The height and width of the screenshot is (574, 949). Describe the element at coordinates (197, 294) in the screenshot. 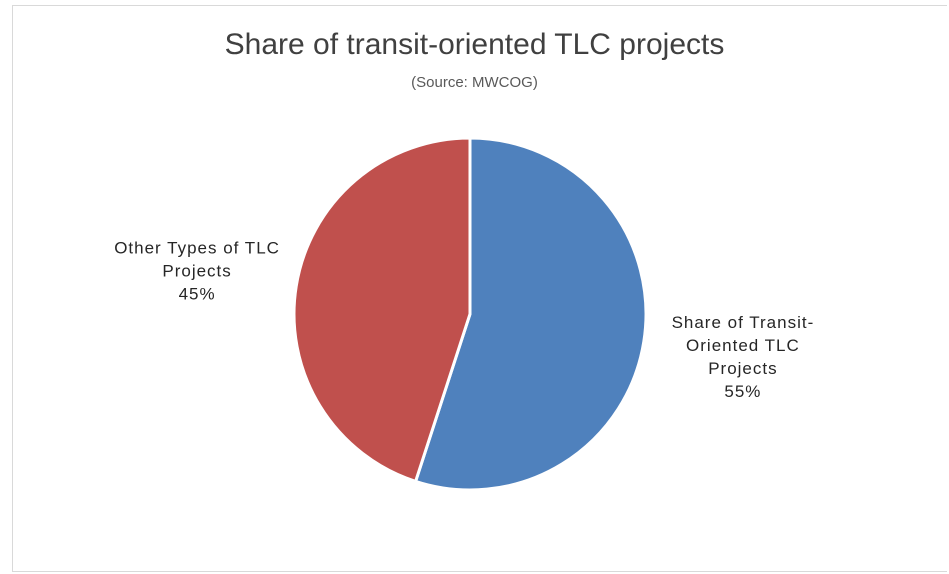

I see `slice-value: 45%` at that location.